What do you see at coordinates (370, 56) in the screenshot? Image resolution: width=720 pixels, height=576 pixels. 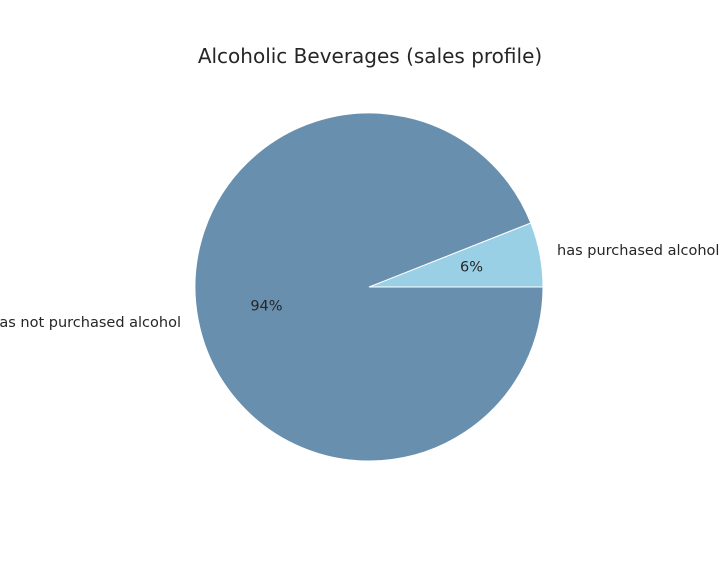 I see `chart-title: Alcoholic Beverages (sales profile)` at bounding box center [370, 56].